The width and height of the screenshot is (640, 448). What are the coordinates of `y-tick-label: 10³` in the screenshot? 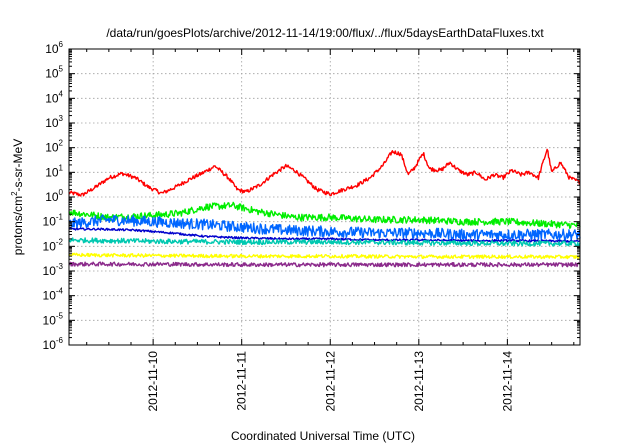 It's located at (54, 122).